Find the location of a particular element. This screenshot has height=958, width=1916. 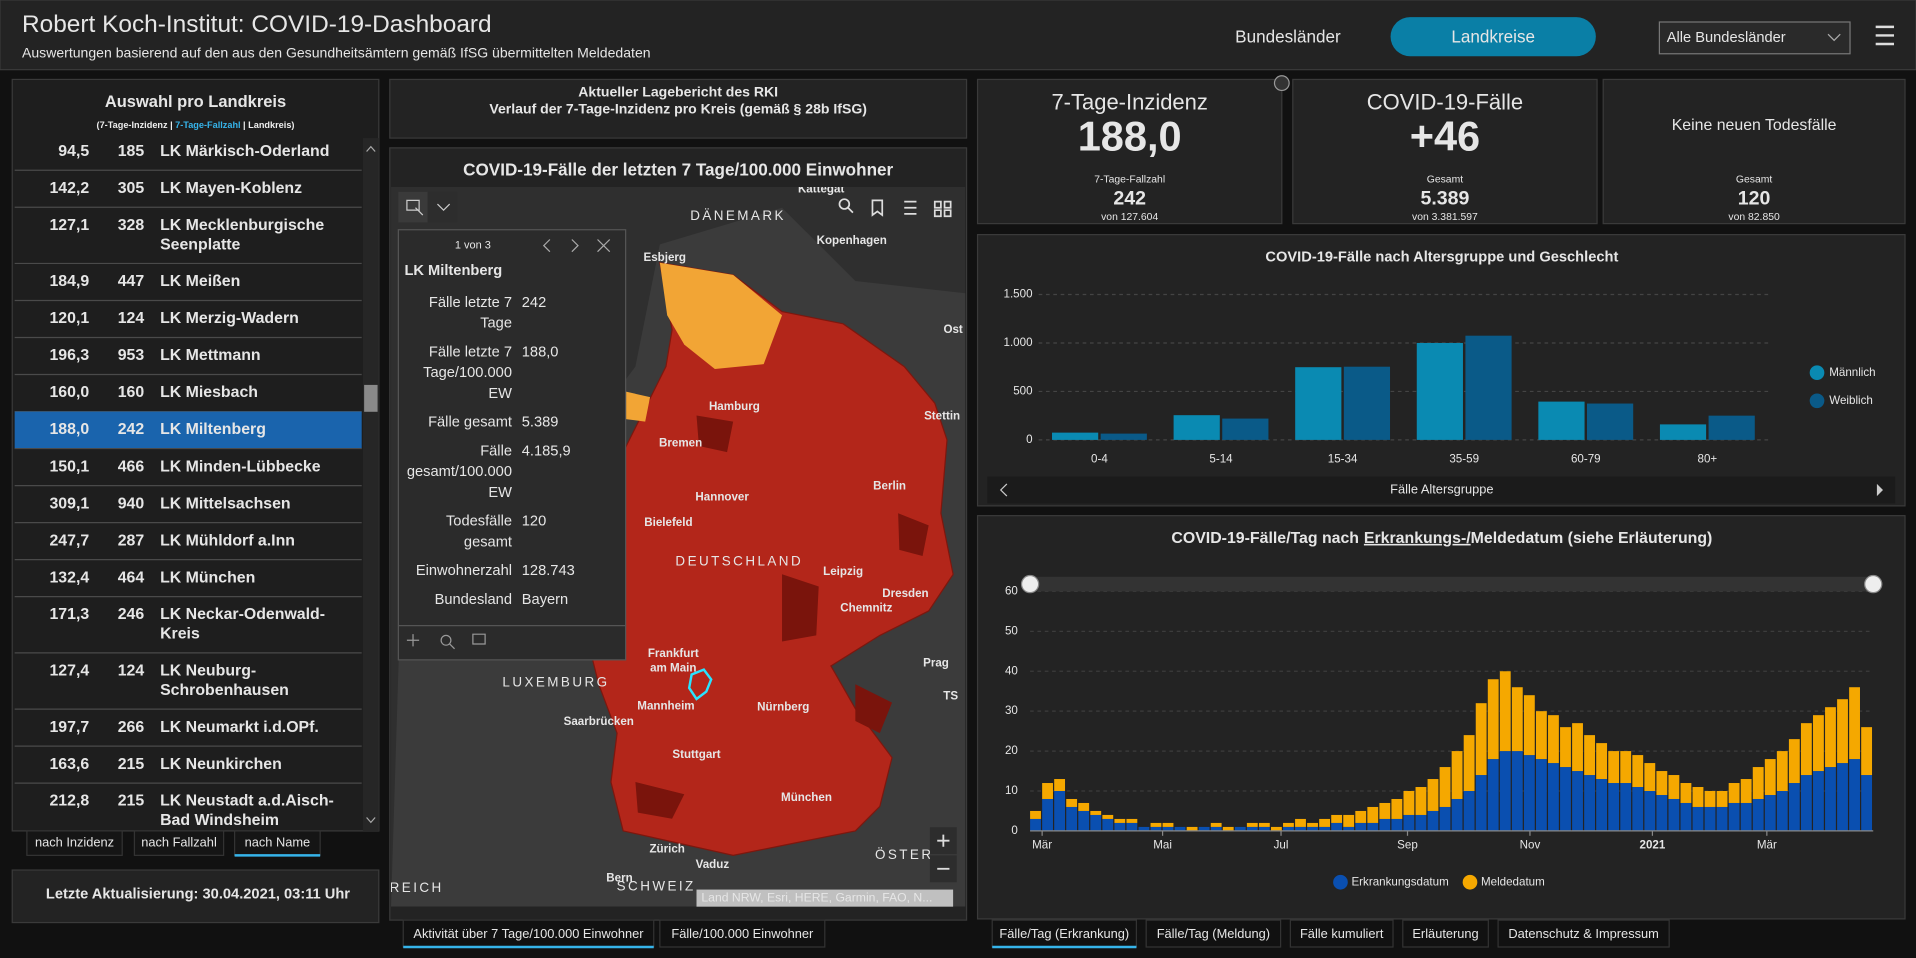

map-label: Mannheim is located at coordinates (665, 705).